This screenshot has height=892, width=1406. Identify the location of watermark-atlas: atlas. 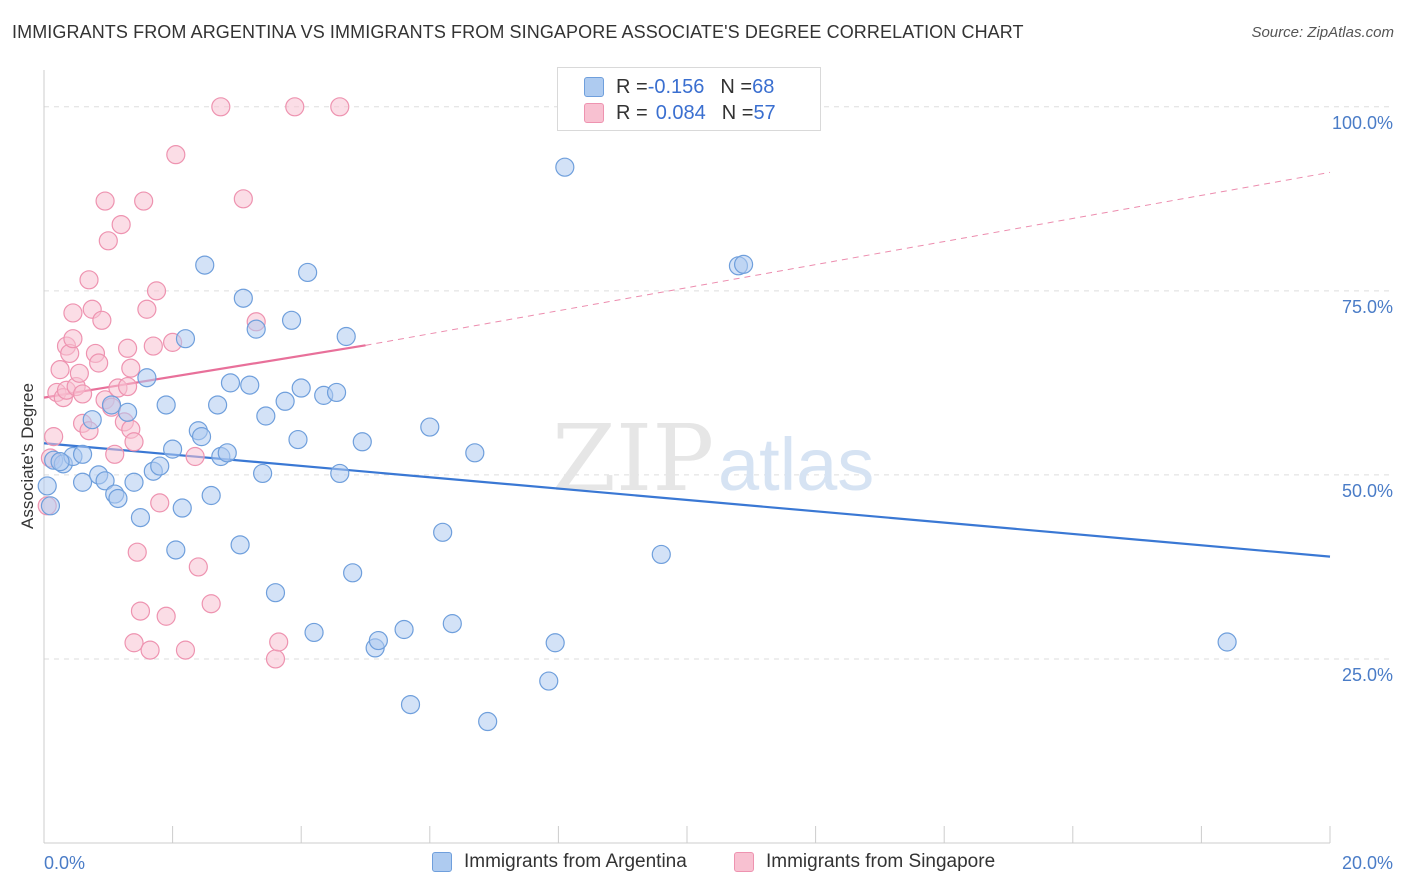
(796, 464).